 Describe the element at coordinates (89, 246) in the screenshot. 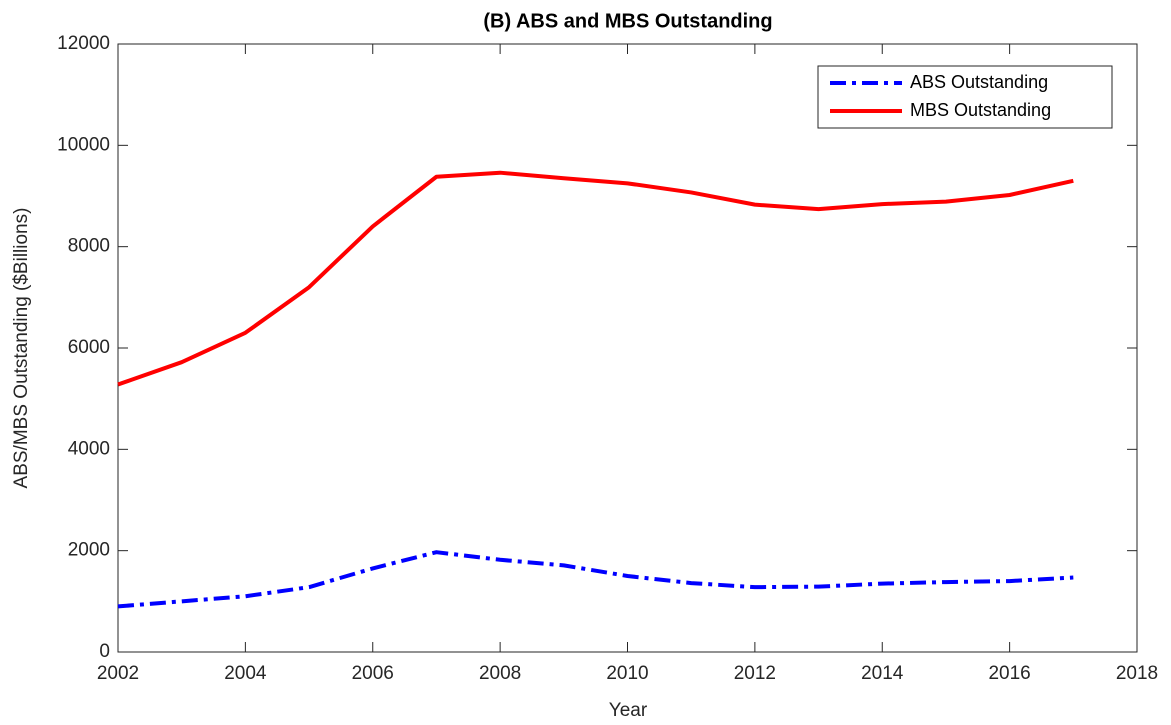

I see `y-tick-label: 8000` at that location.